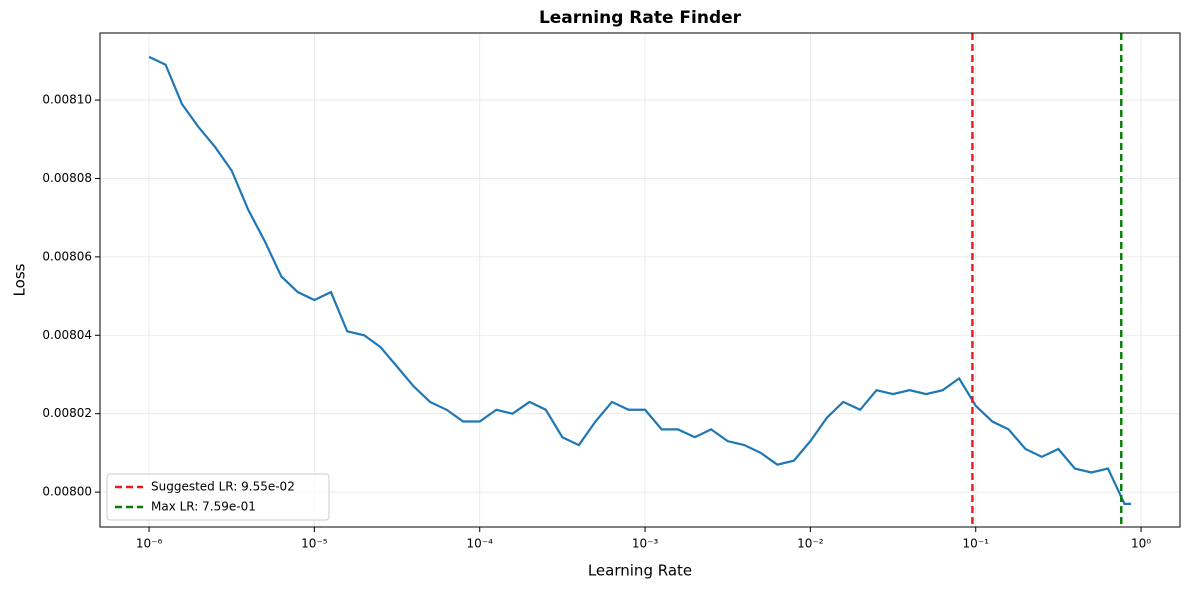  Describe the element at coordinates (218, 497) in the screenshot. I see `legend-box` at that location.